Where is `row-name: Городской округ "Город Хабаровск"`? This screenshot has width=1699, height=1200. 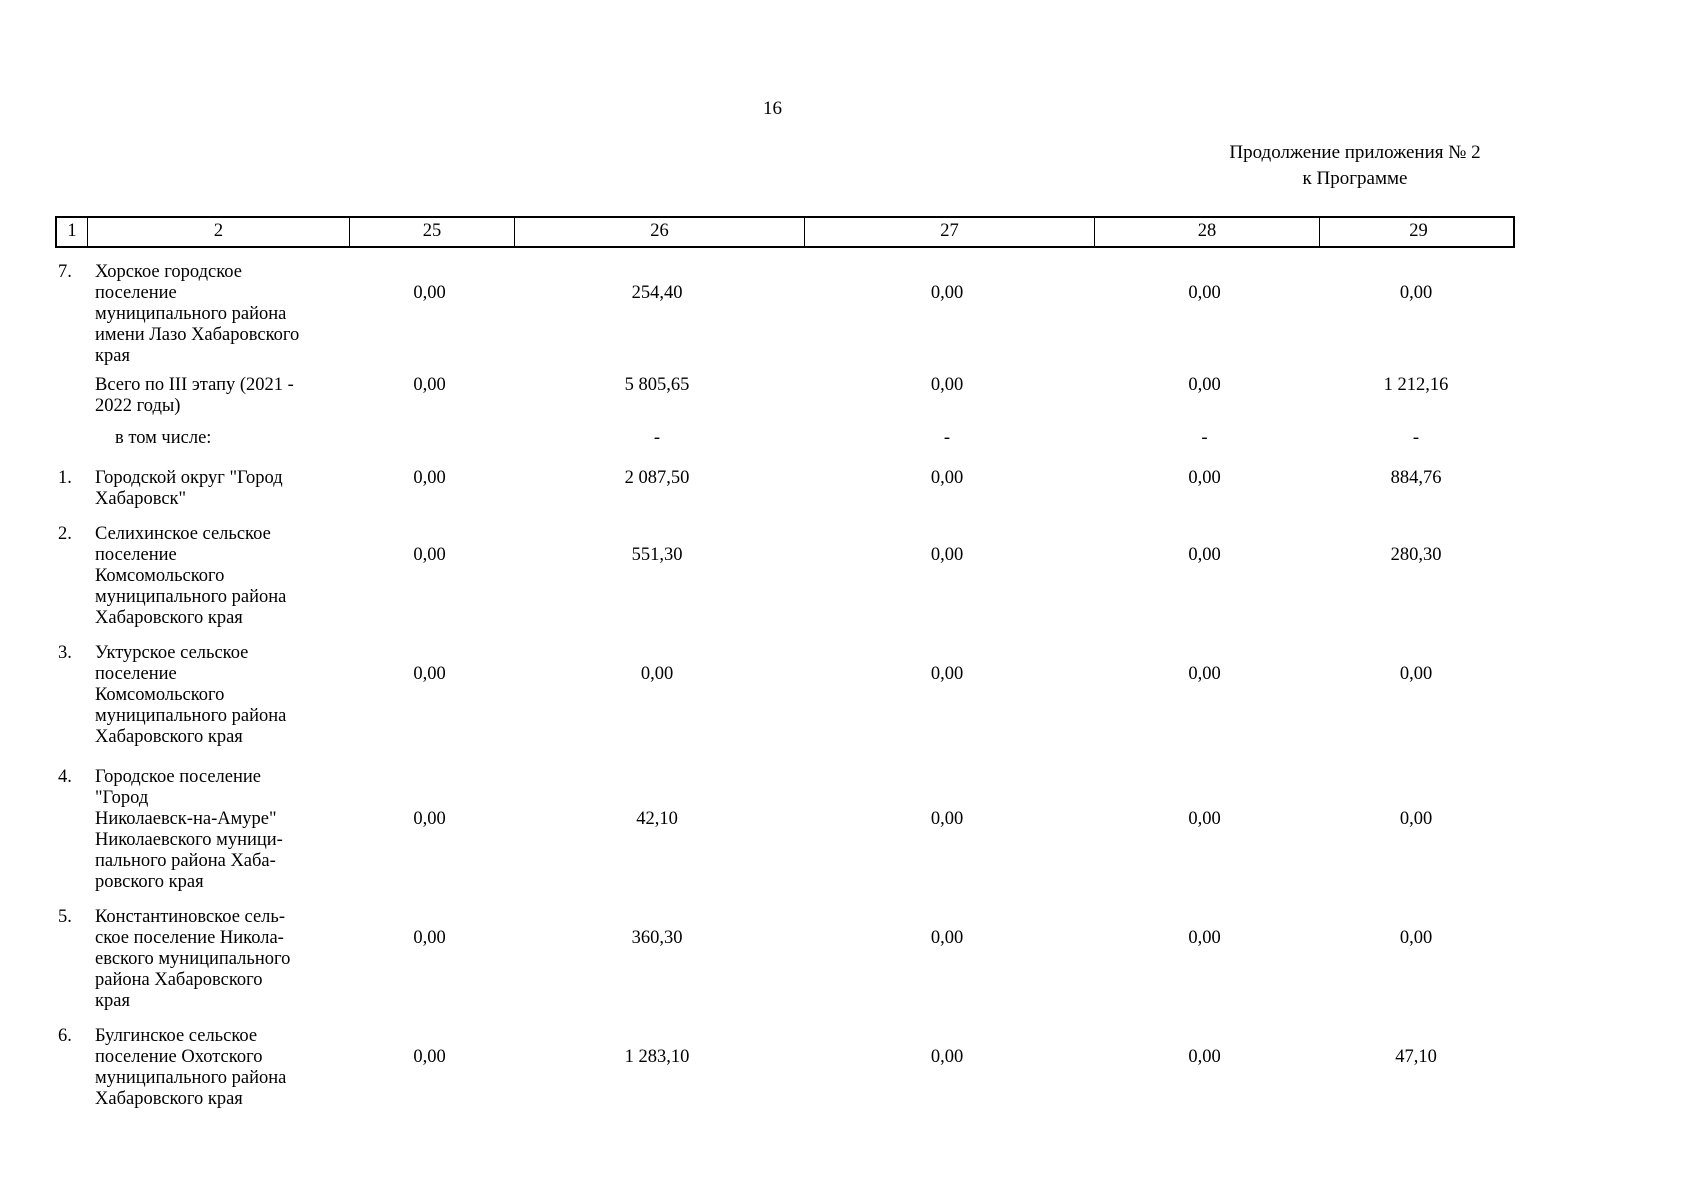
row-name: Городской округ "Город Хабаровск" is located at coordinates (189, 488).